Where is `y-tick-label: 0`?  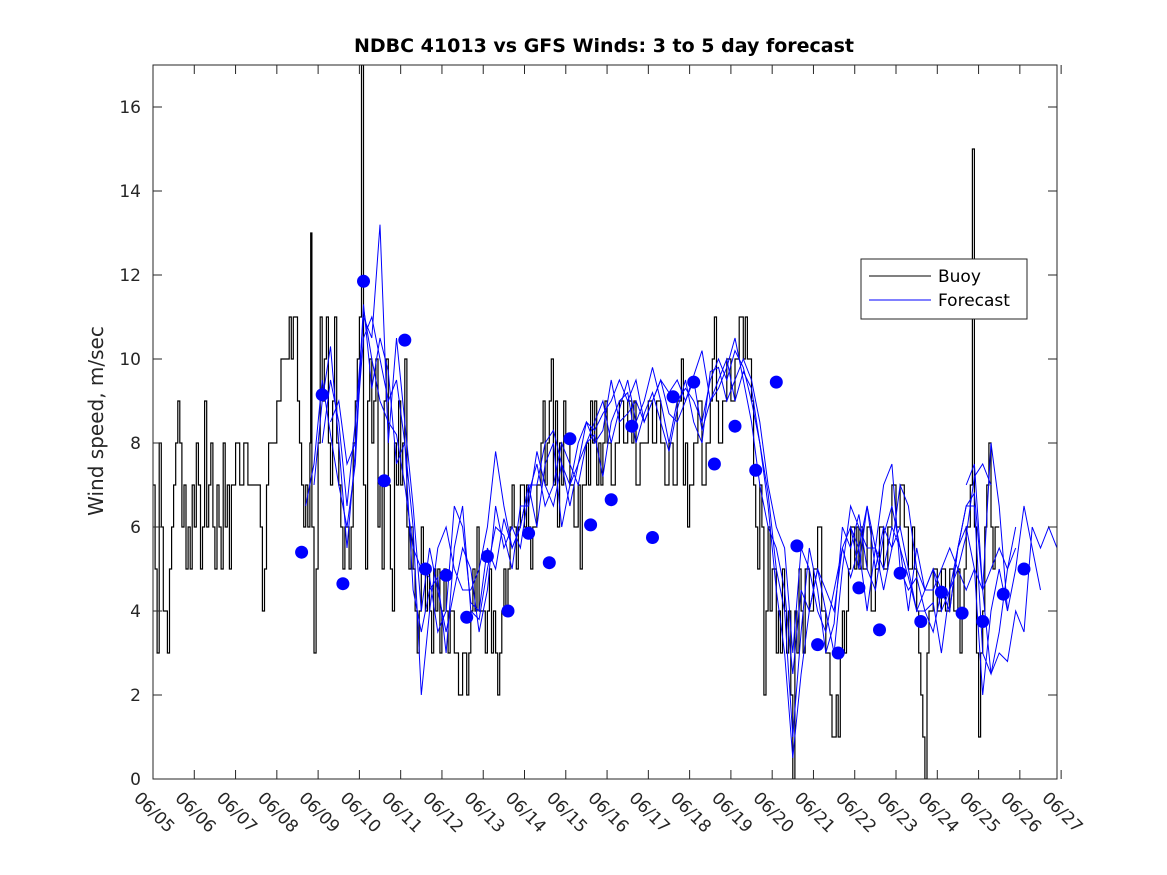 y-tick-label: 0 is located at coordinates (135, 780).